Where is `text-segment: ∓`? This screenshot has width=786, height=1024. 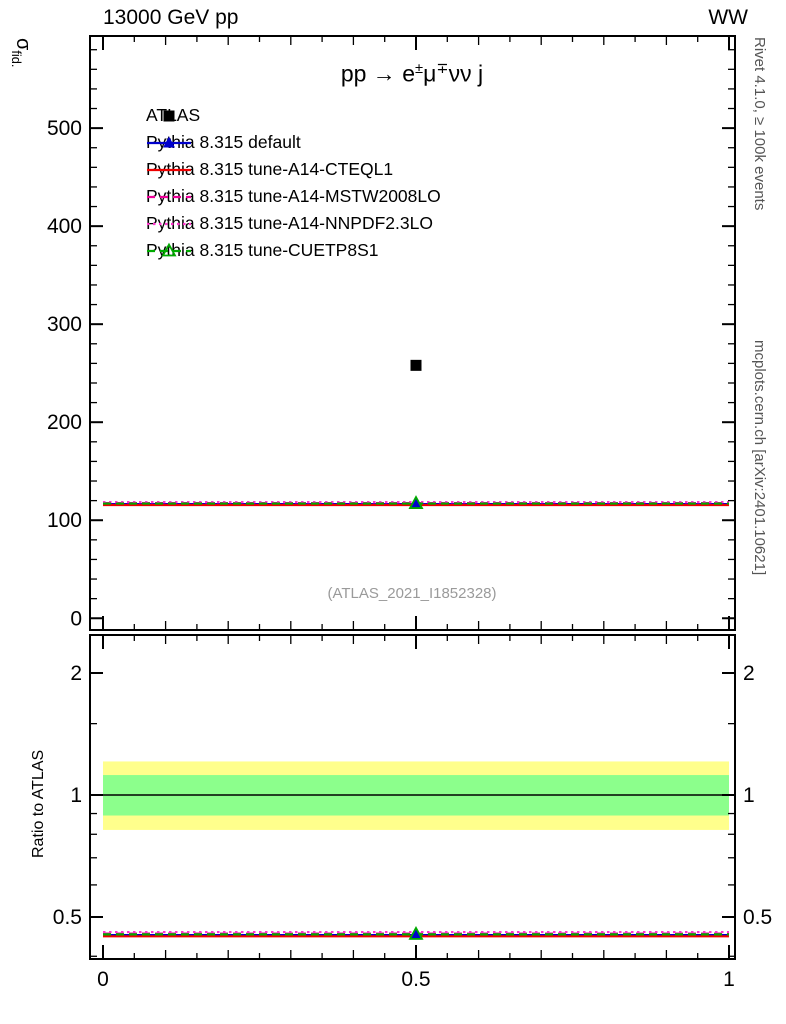
text-segment: ∓ is located at coordinates (442, 69).